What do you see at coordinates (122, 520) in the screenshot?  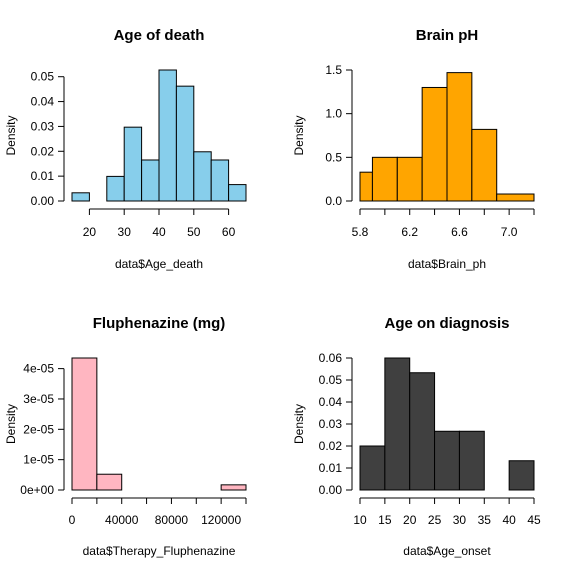 I see `x-tick-label: 40000` at bounding box center [122, 520].